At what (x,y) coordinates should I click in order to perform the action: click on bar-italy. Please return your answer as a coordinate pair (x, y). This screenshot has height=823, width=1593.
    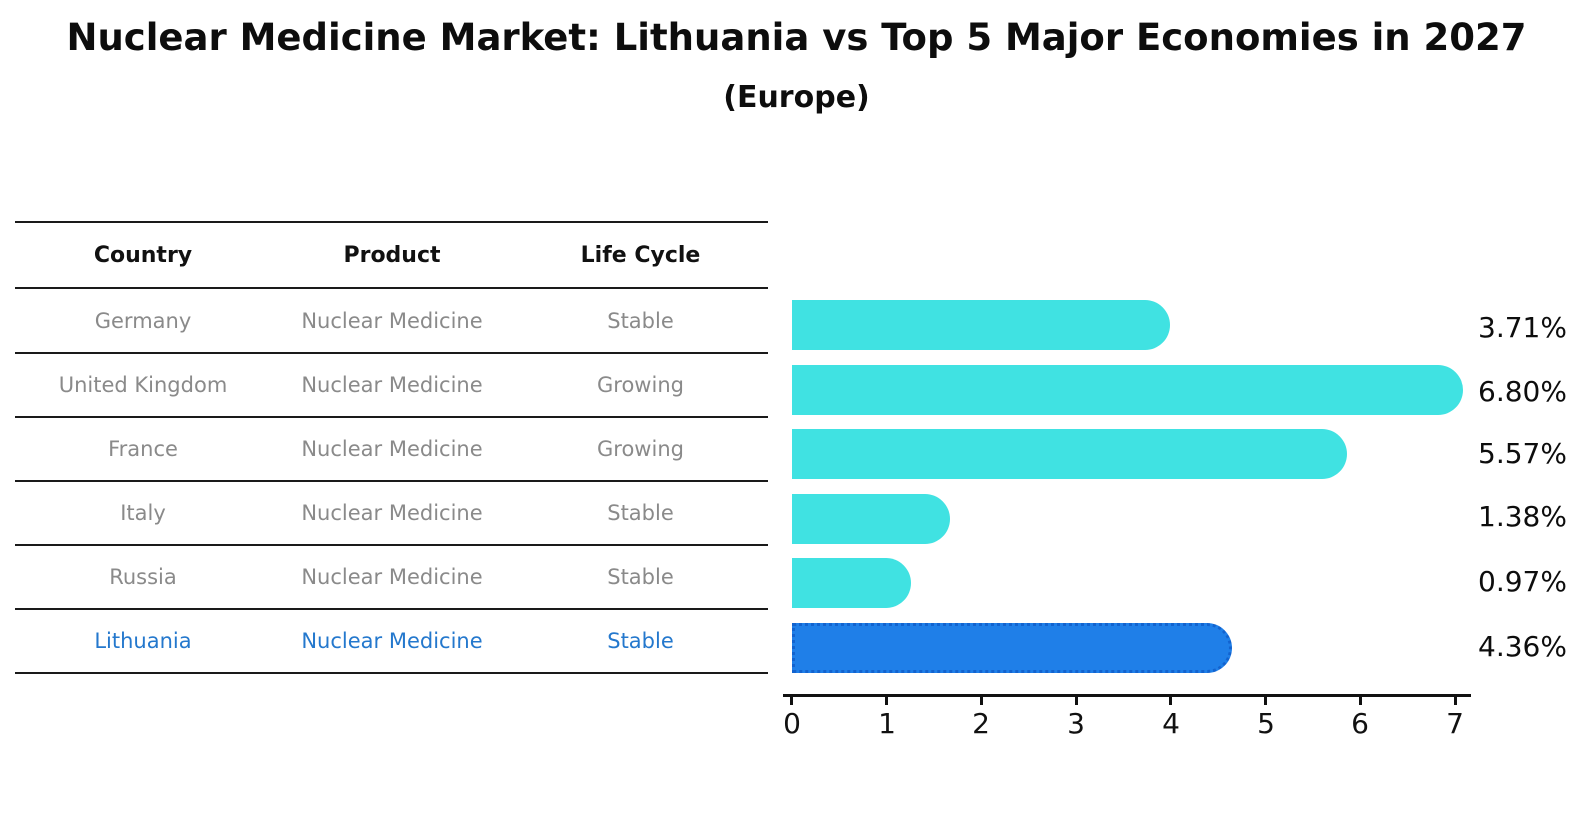
    Looking at the image, I should click on (871, 519).